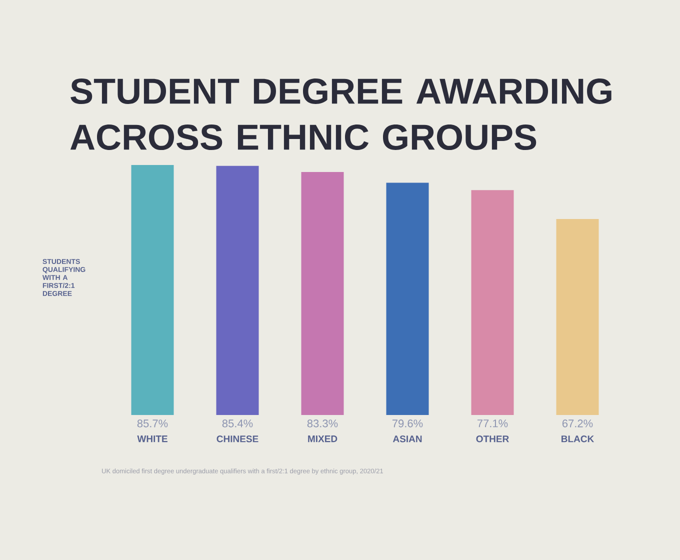  Describe the element at coordinates (492, 439) in the screenshot. I see `x-tick-label: OTHER` at that location.